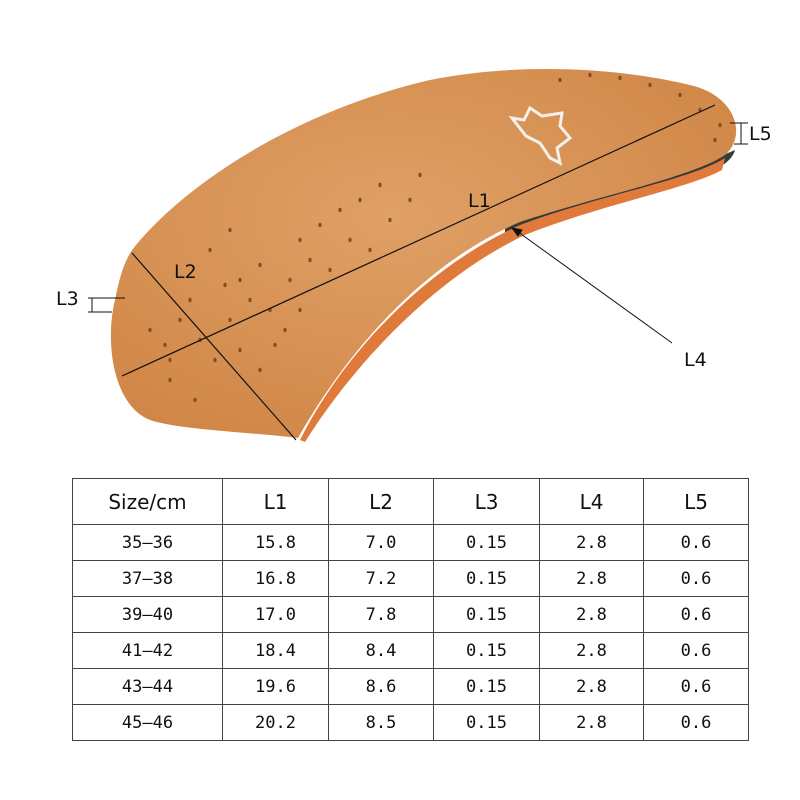 The height and width of the screenshot is (800, 800). What do you see at coordinates (381, 722) in the screenshot?
I see `value-cell: 8.5` at bounding box center [381, 722].